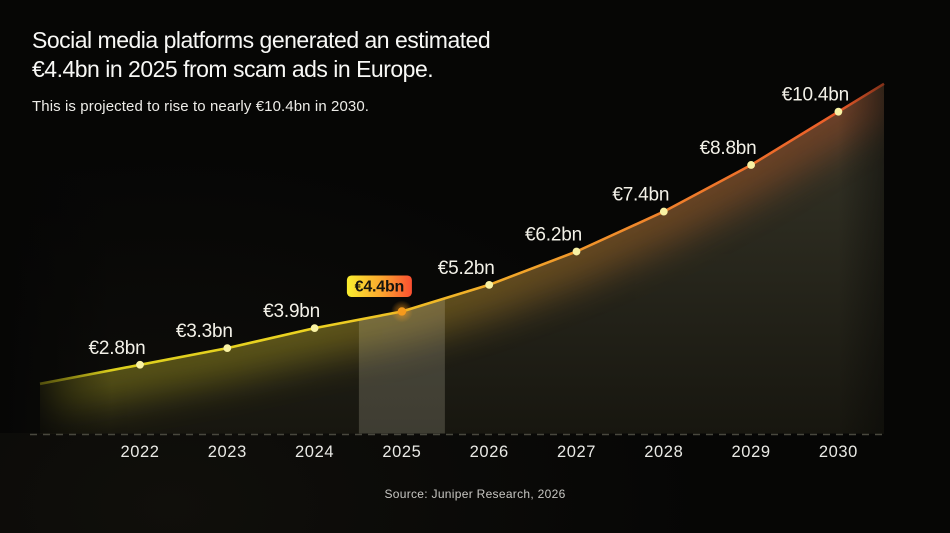 The width and height of the screenshot is (950, 533). What do you see at coordinates (838, 452) in the screenshot?
I see `x-tick-2030: 2030` at bounding box center [838, 452].